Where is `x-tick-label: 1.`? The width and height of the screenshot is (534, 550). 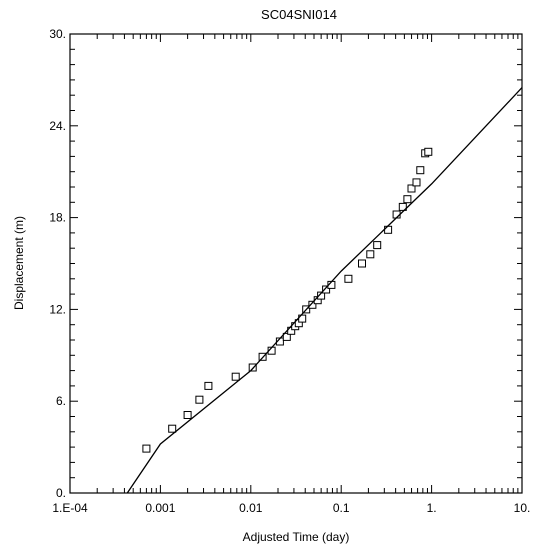
x-tick-label: 1. is located at coordinates (432, 508).